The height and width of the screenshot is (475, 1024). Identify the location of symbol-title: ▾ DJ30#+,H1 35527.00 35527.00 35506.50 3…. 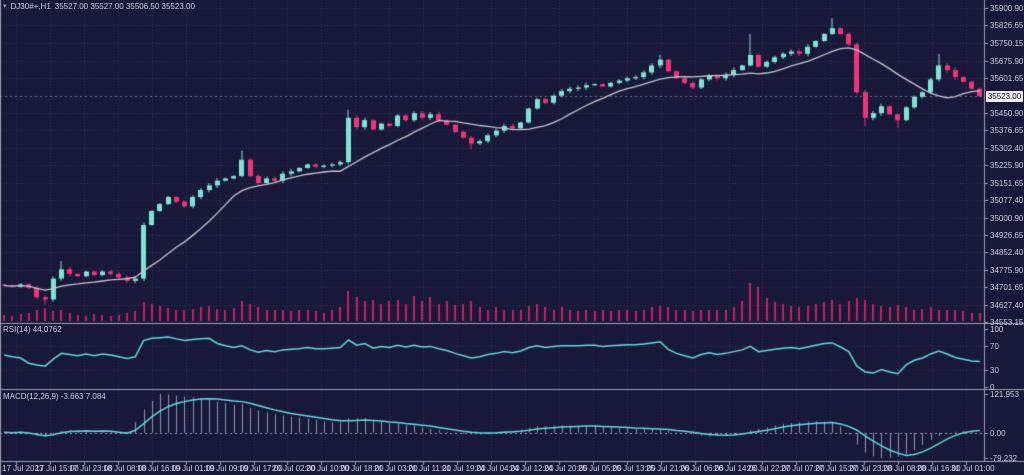
(99, 6).